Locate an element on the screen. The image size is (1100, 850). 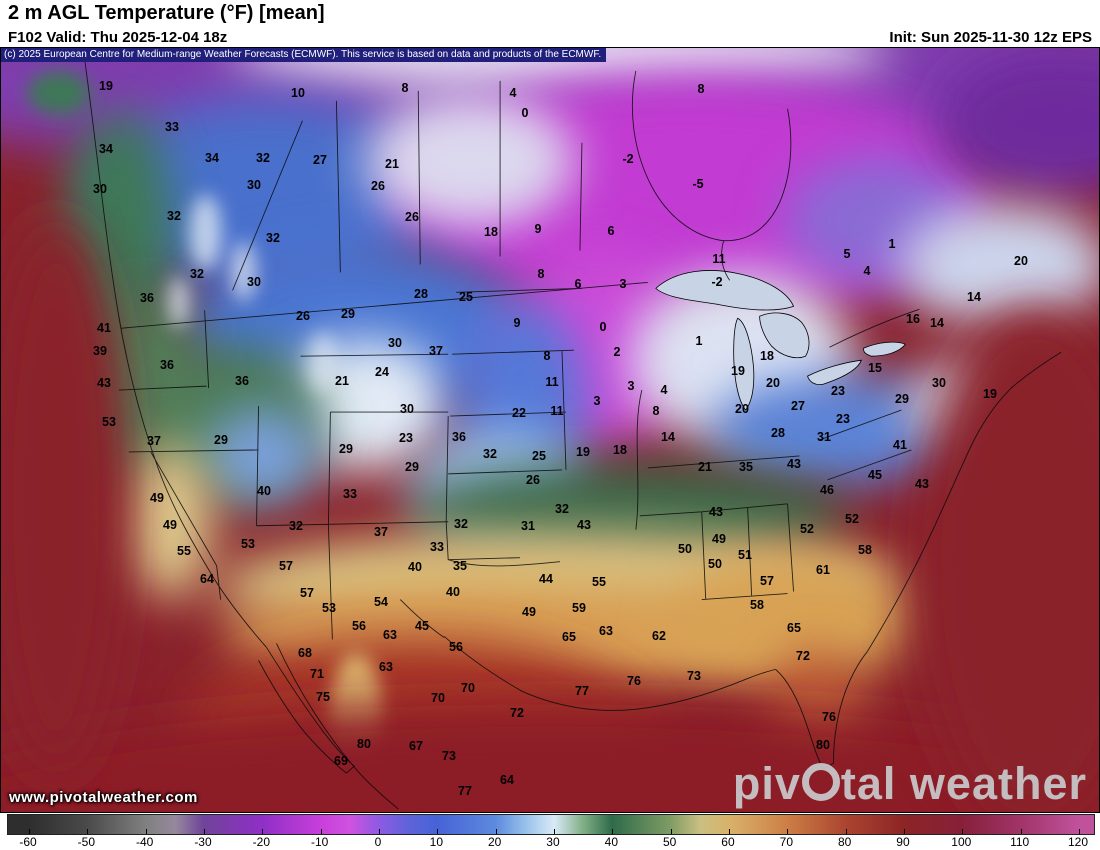
temp-label: 46 is located at coordinates (827, 490).